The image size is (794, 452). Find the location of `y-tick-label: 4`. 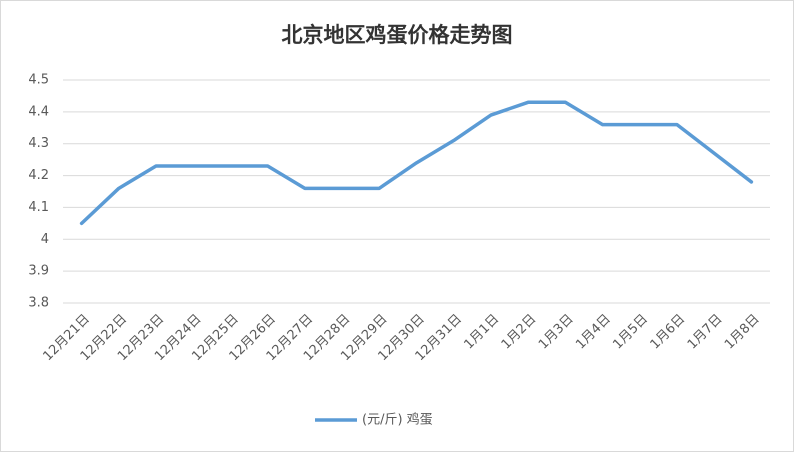

y-tick-label: 4 is located at coordinates (45, 239).